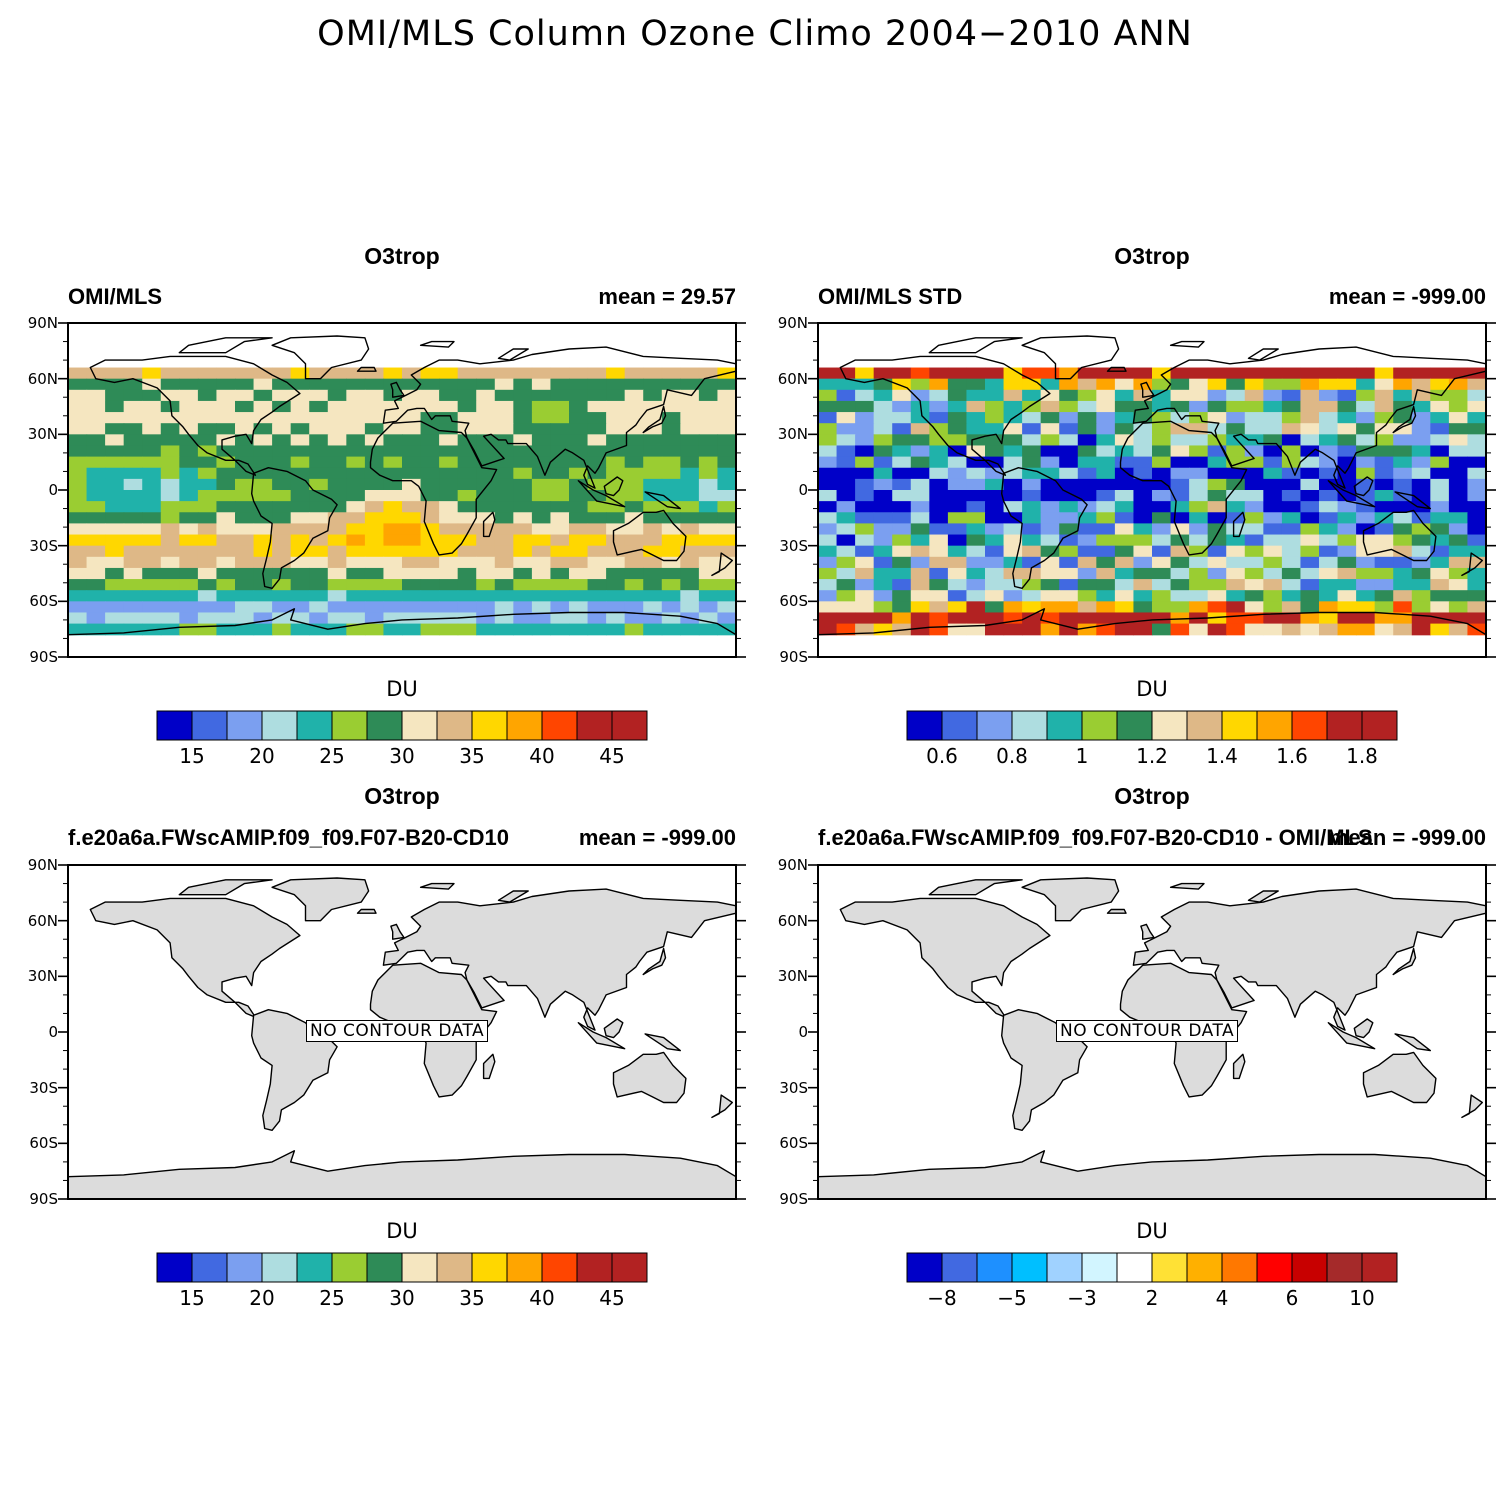 This screenshot has width=1510, height=1510. I want to click on eurasia-outline, so click(1309, 959).